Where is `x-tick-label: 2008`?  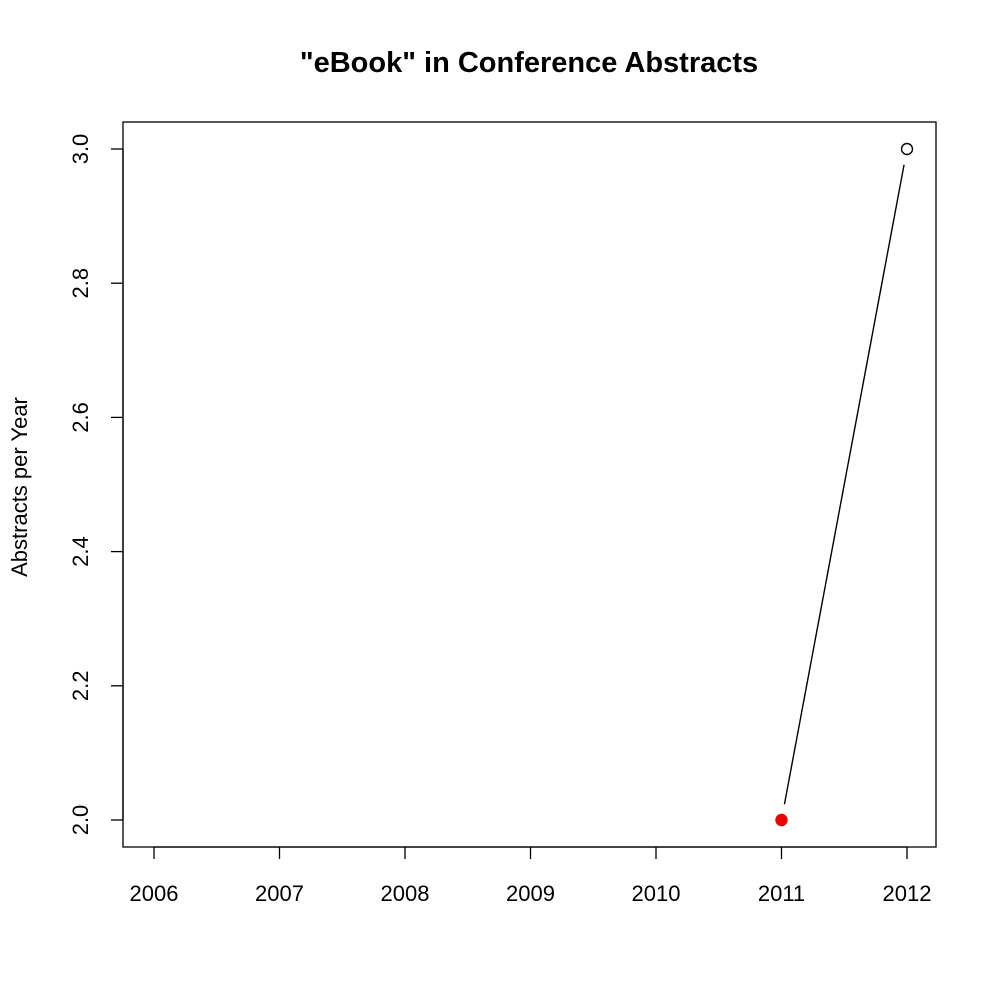 x-tick-label: 2008 is located at coordinates (405, 893).